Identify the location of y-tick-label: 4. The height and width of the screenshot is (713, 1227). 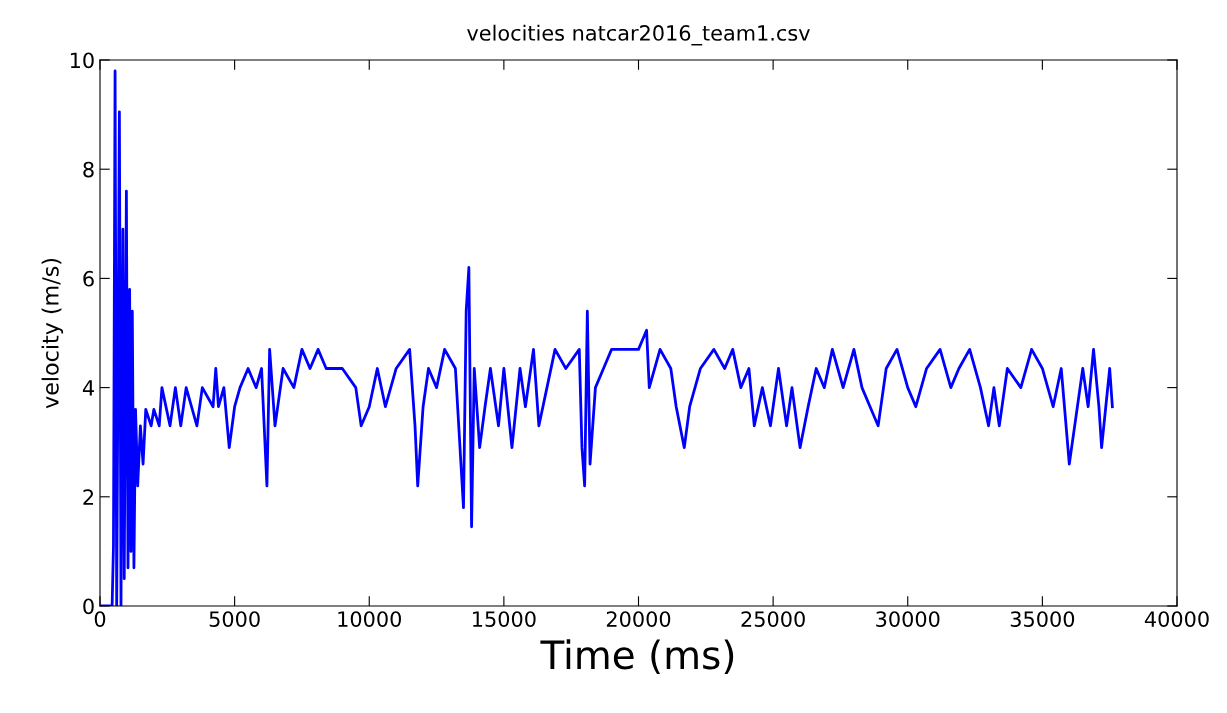
(88, 388).